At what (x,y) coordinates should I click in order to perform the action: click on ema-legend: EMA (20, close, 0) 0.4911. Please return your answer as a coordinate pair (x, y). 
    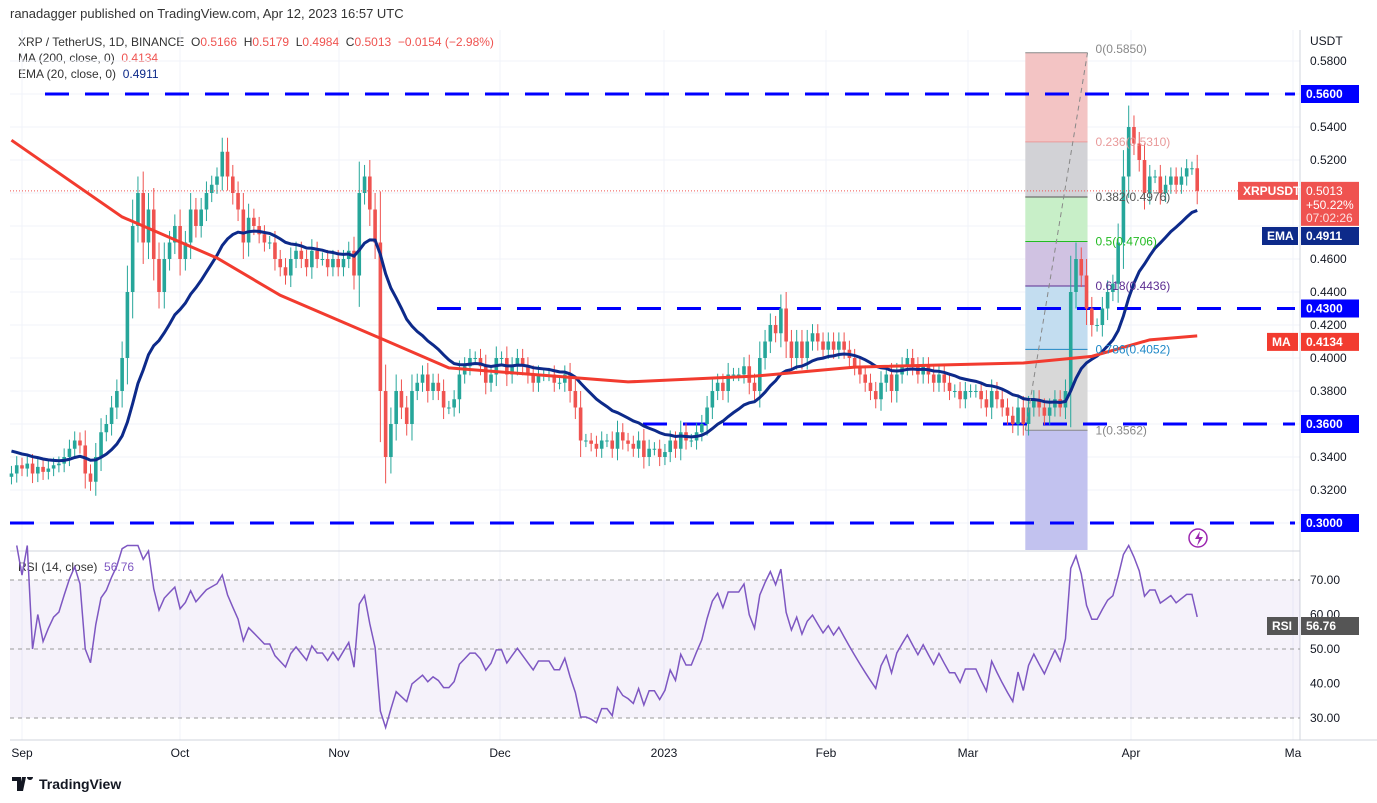
    Looking at the image, I should click on (88, 74).